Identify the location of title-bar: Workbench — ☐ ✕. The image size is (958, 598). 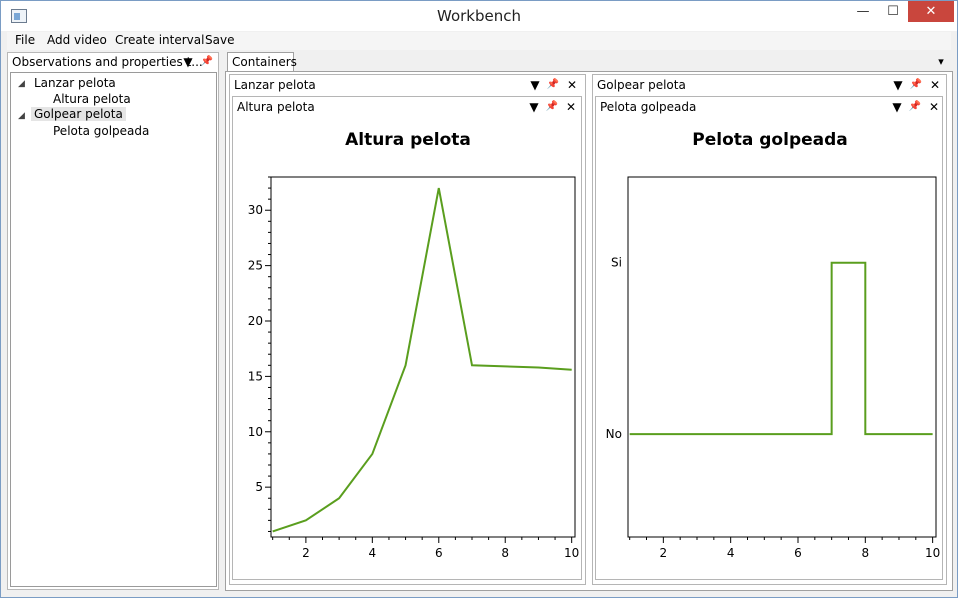
(479, 16).